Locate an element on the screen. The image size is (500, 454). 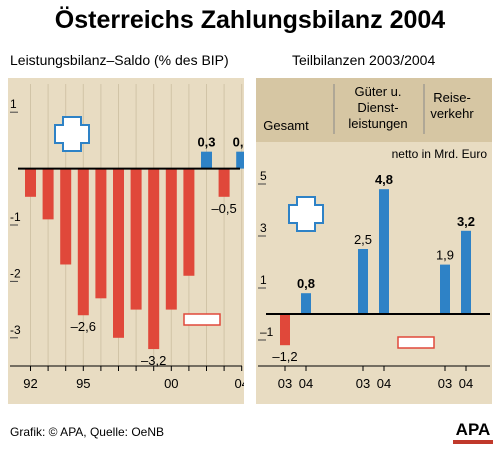
category-label: verkehr is located at coordinates (452, 113).